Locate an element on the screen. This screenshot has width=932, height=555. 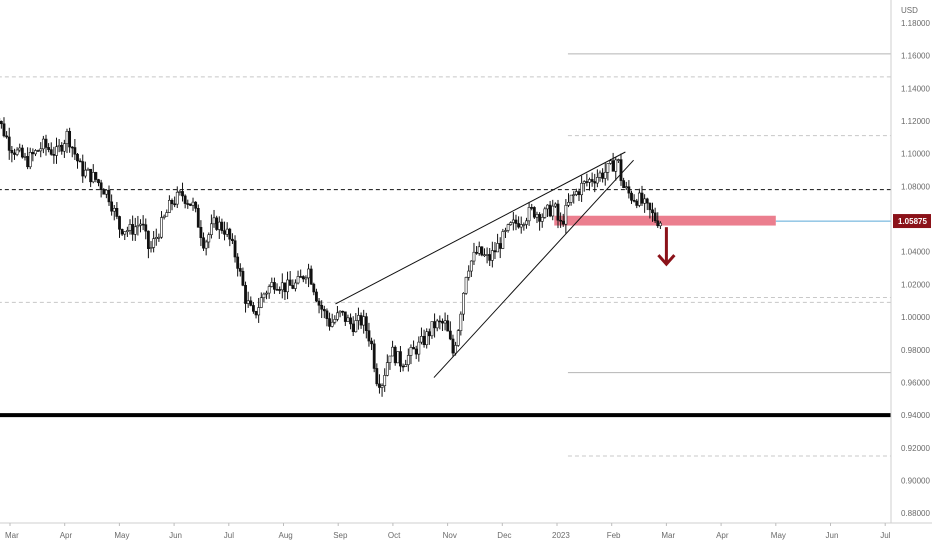
y-tick-label: 1.12000 is located at coordinates (915, 121).